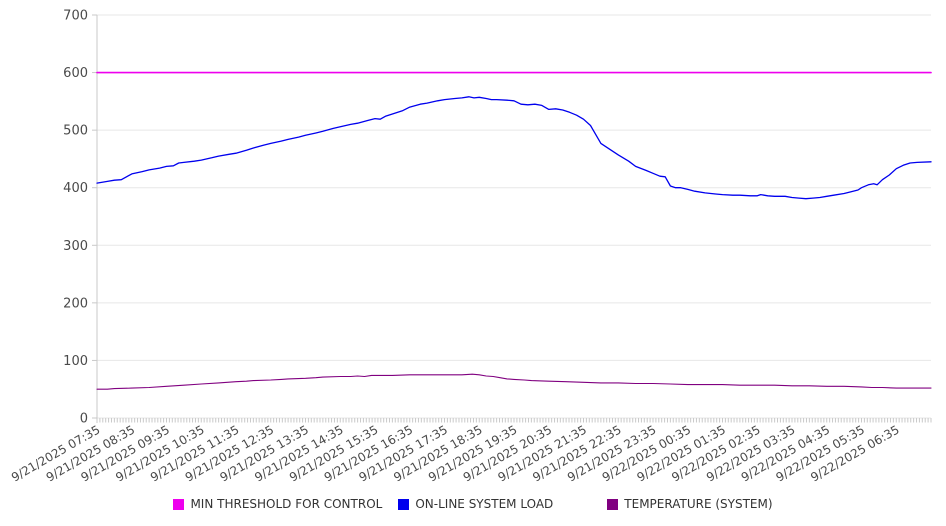 The width and height of the screenshot is (946, 526). What do you see at coordinates (514, 420) in the screenshot?
I see `x-axis-minor-ticks` at bounding box center [514, 420].